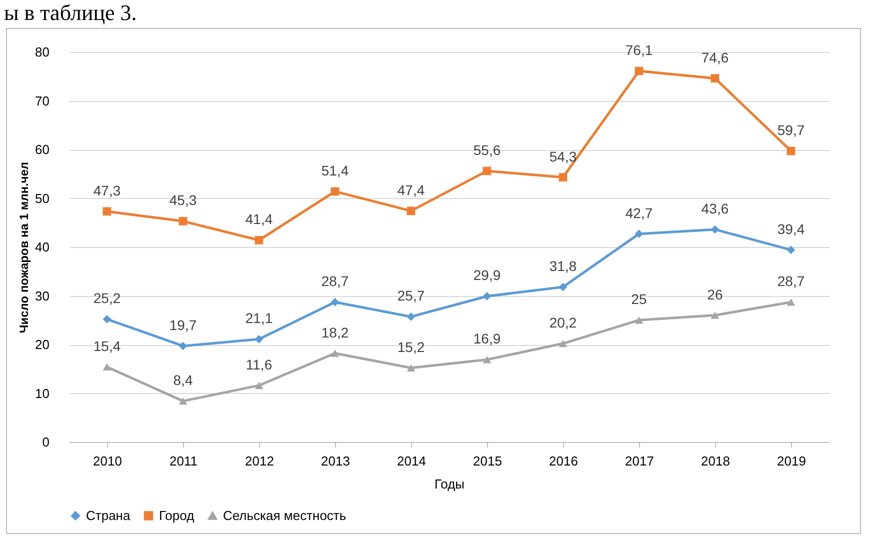 The image size is (875, 550). Describe the element at coordinates (42, 100) in the screenshot. I see `y-tick-label: 70` at that location.